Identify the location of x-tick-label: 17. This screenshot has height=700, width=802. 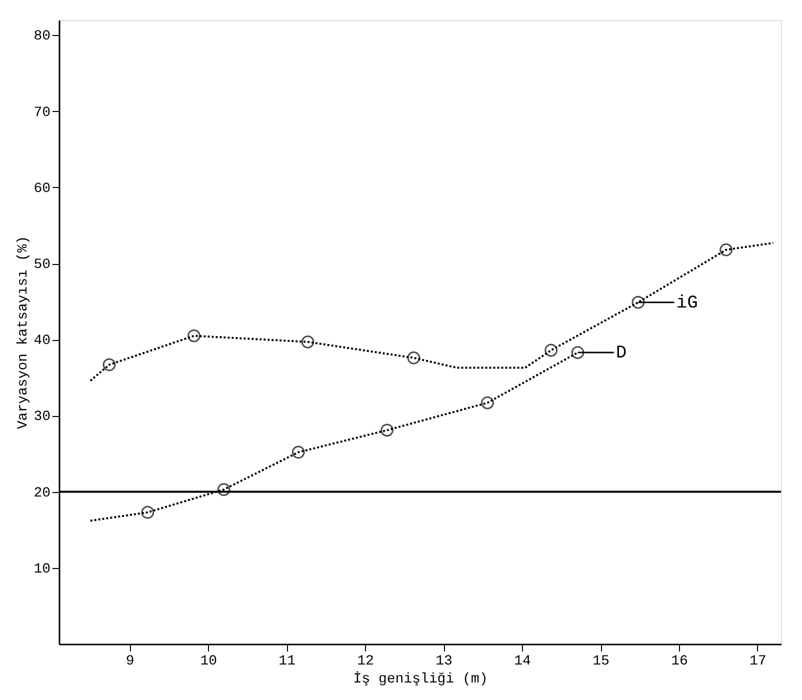
(758, 662).